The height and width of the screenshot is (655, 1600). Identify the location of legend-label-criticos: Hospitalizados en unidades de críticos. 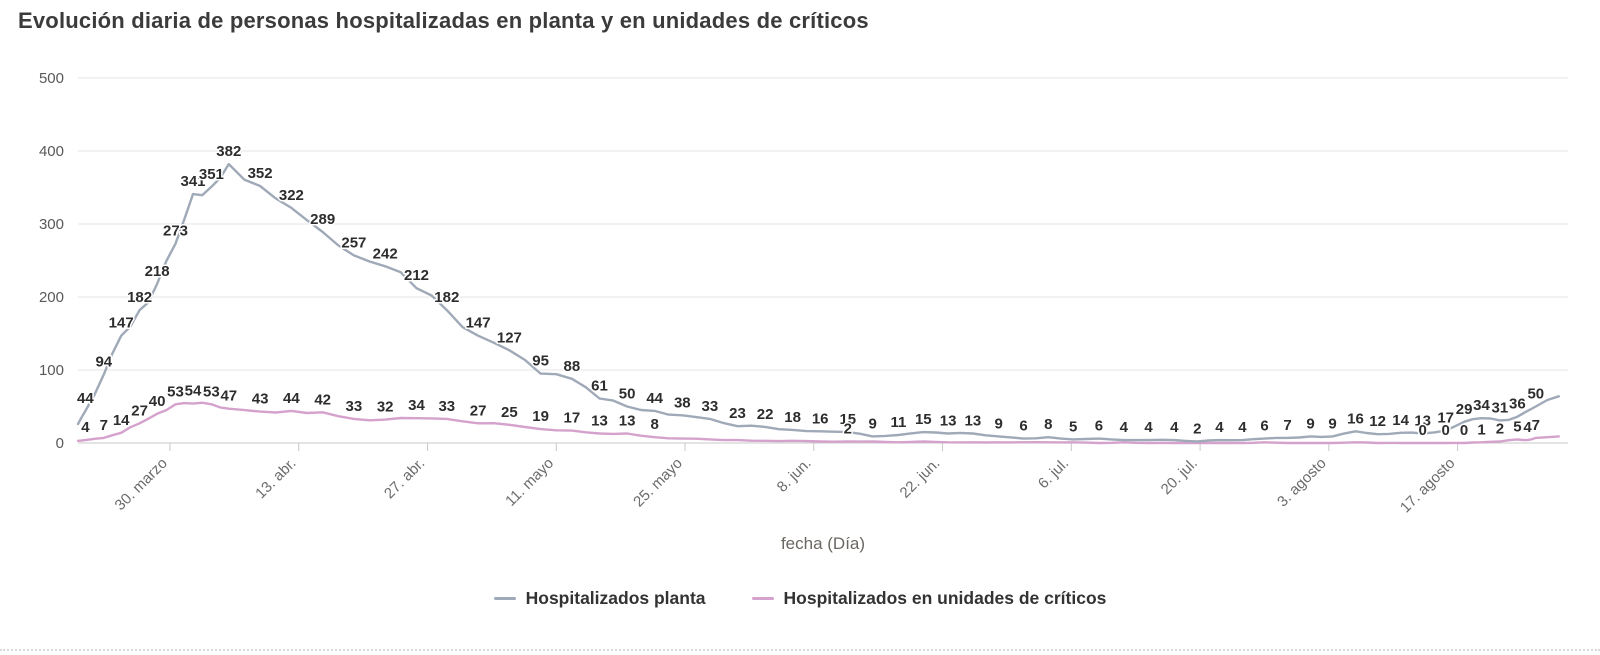
(945, 598).